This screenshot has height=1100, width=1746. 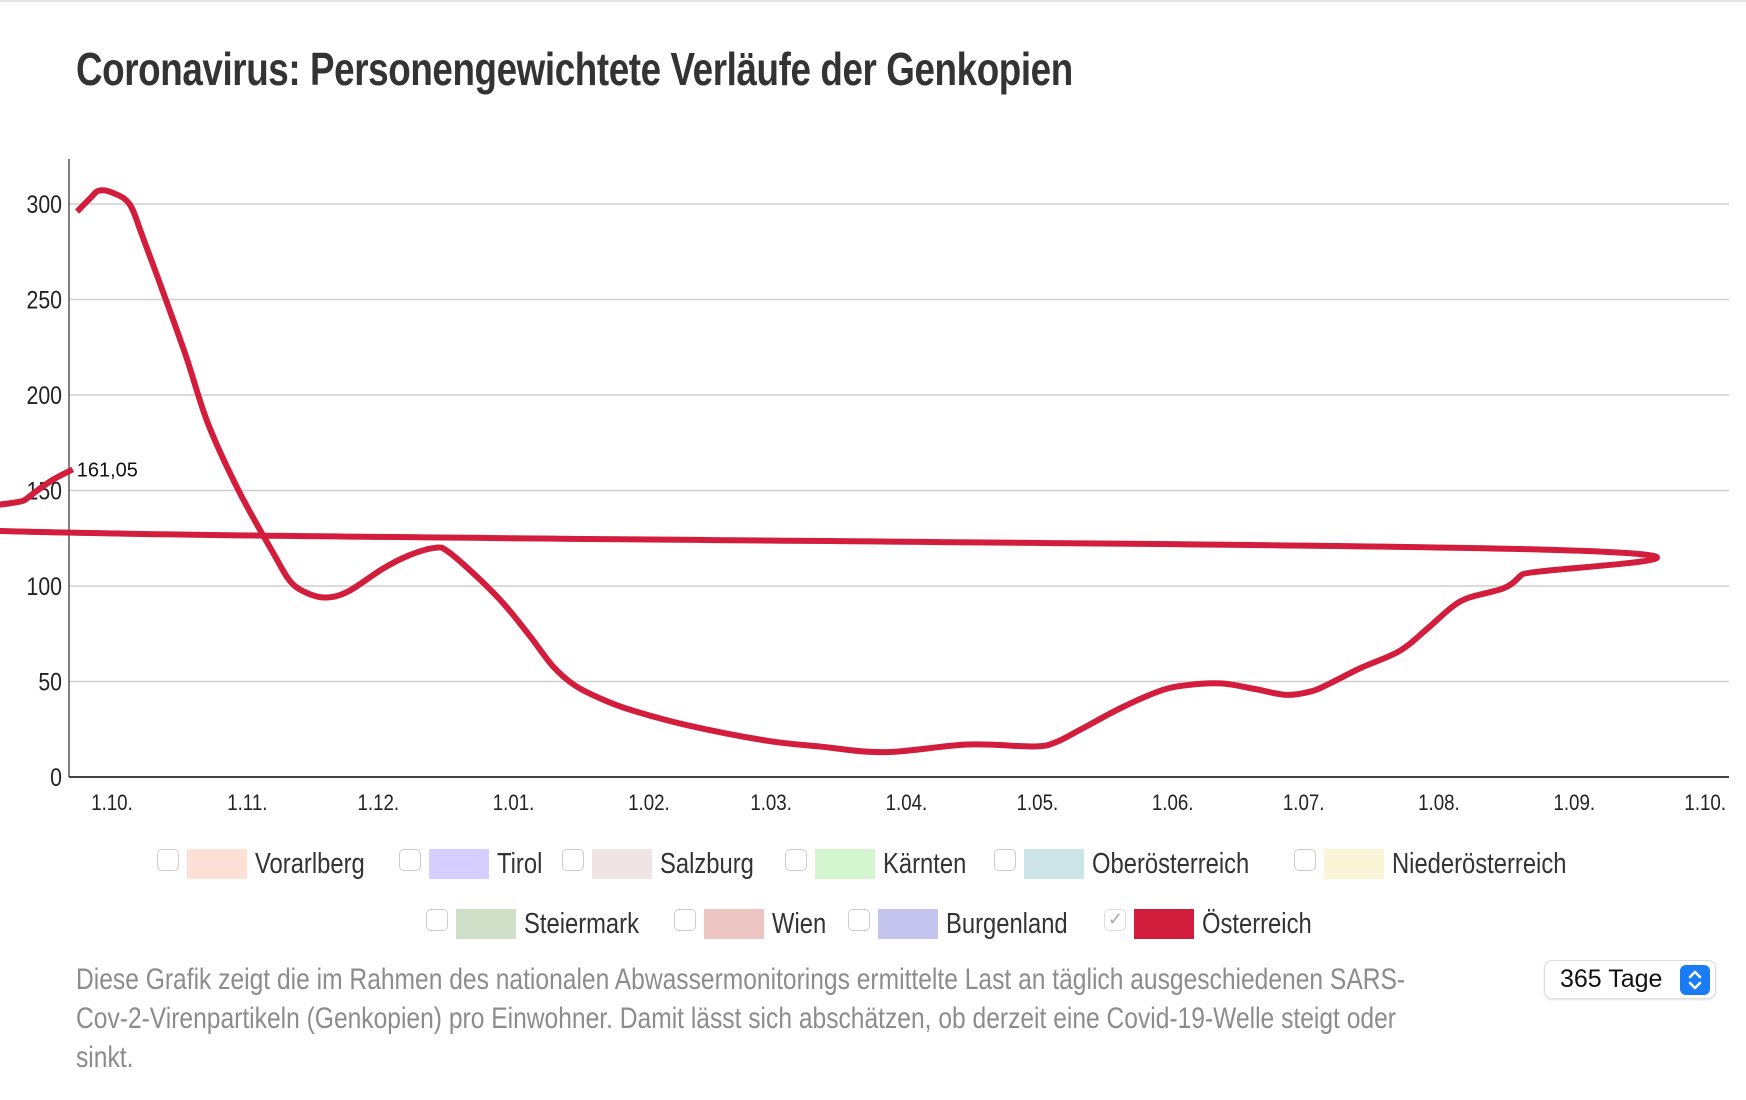 What do you see at coordinates (1574, 804) in the screenshot?
I see `x-tick-label: 1.09.` at bounding box center [1574, 804].